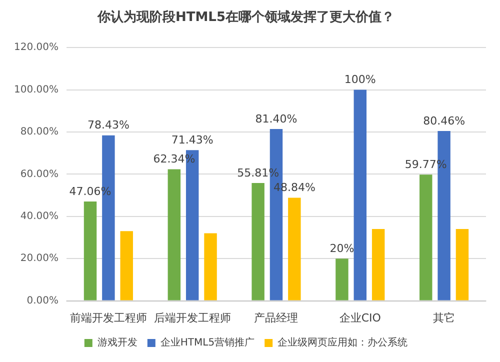  Describe the element at coordinates (108, 125) in the screenshot. I see `data-label: 78.43%` at that location.